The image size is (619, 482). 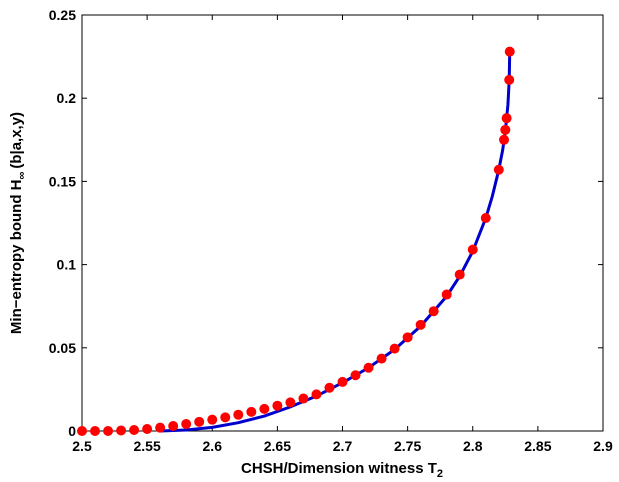 What do you see at coordinates (72, 431) in the screenshot?
I see `y-tick-label: 0` at bounding box center [72, 431].